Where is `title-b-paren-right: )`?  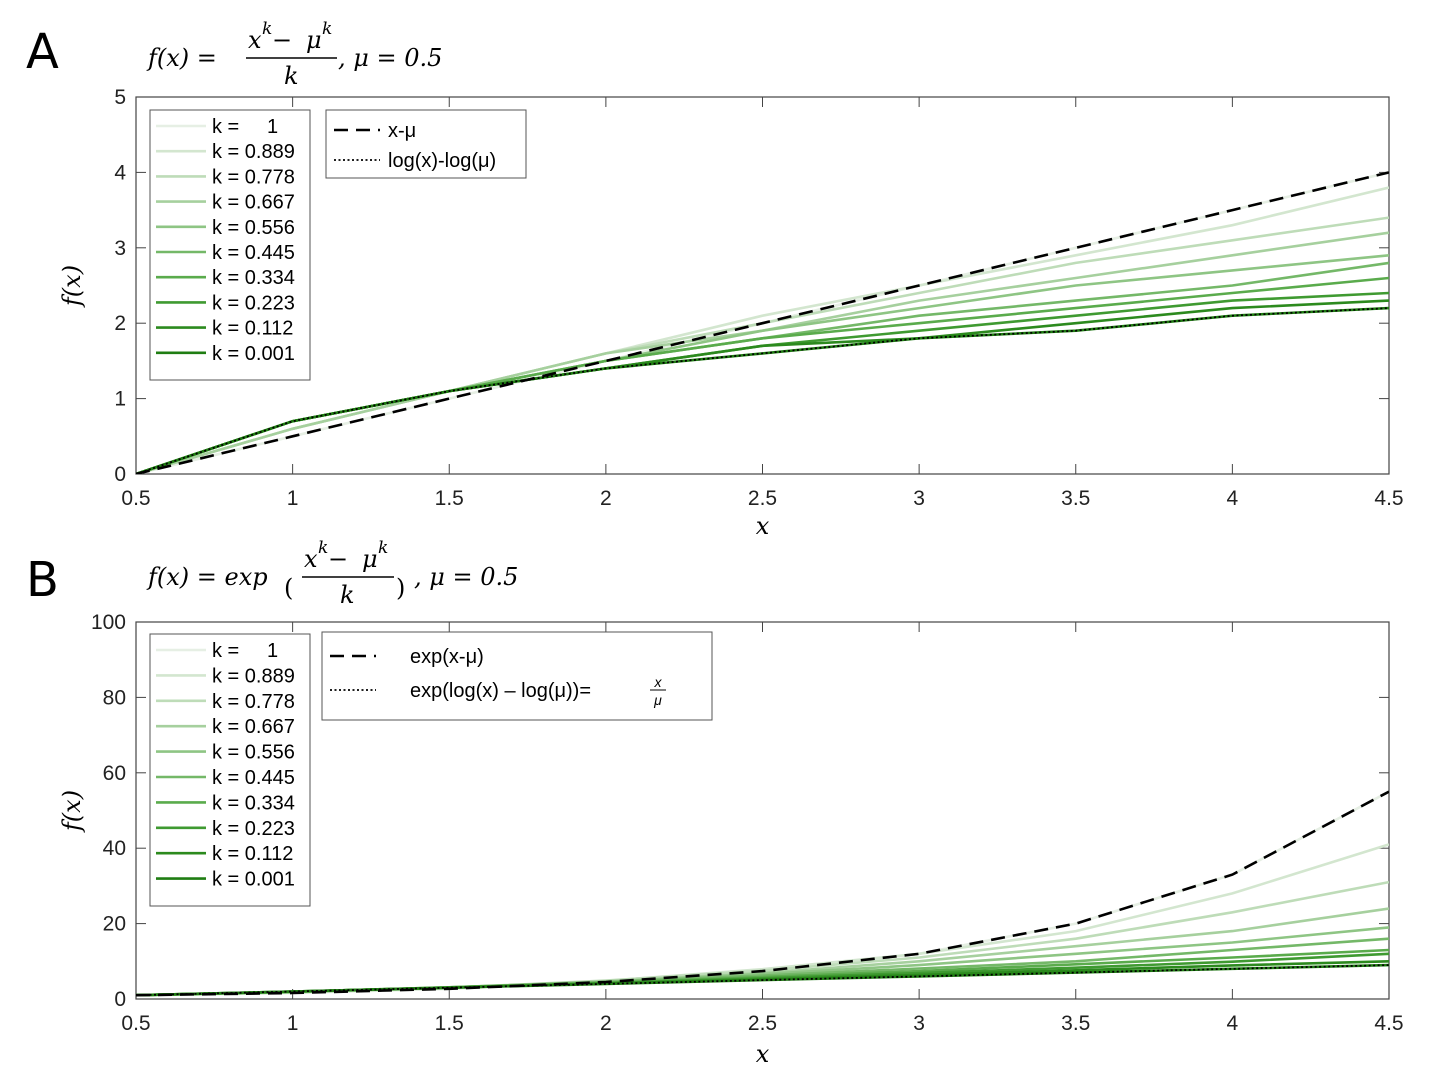 title-b-paren-right: ) is located at coordinates (400, 588).